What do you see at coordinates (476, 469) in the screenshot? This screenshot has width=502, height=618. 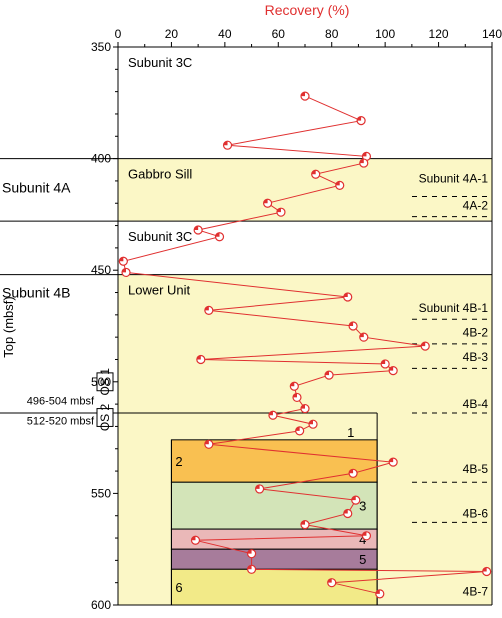 I see `right-subunit-label: 4B-5` at bounding box center [476, 469].